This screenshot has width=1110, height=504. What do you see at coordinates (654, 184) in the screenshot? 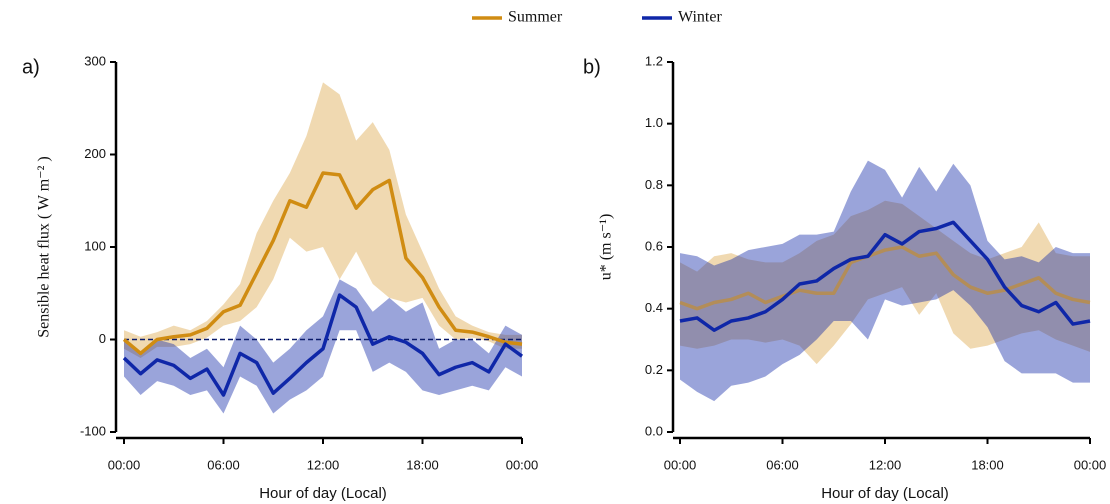
I see `y-tick-label: 0.8` at bounding box center [654, 184].